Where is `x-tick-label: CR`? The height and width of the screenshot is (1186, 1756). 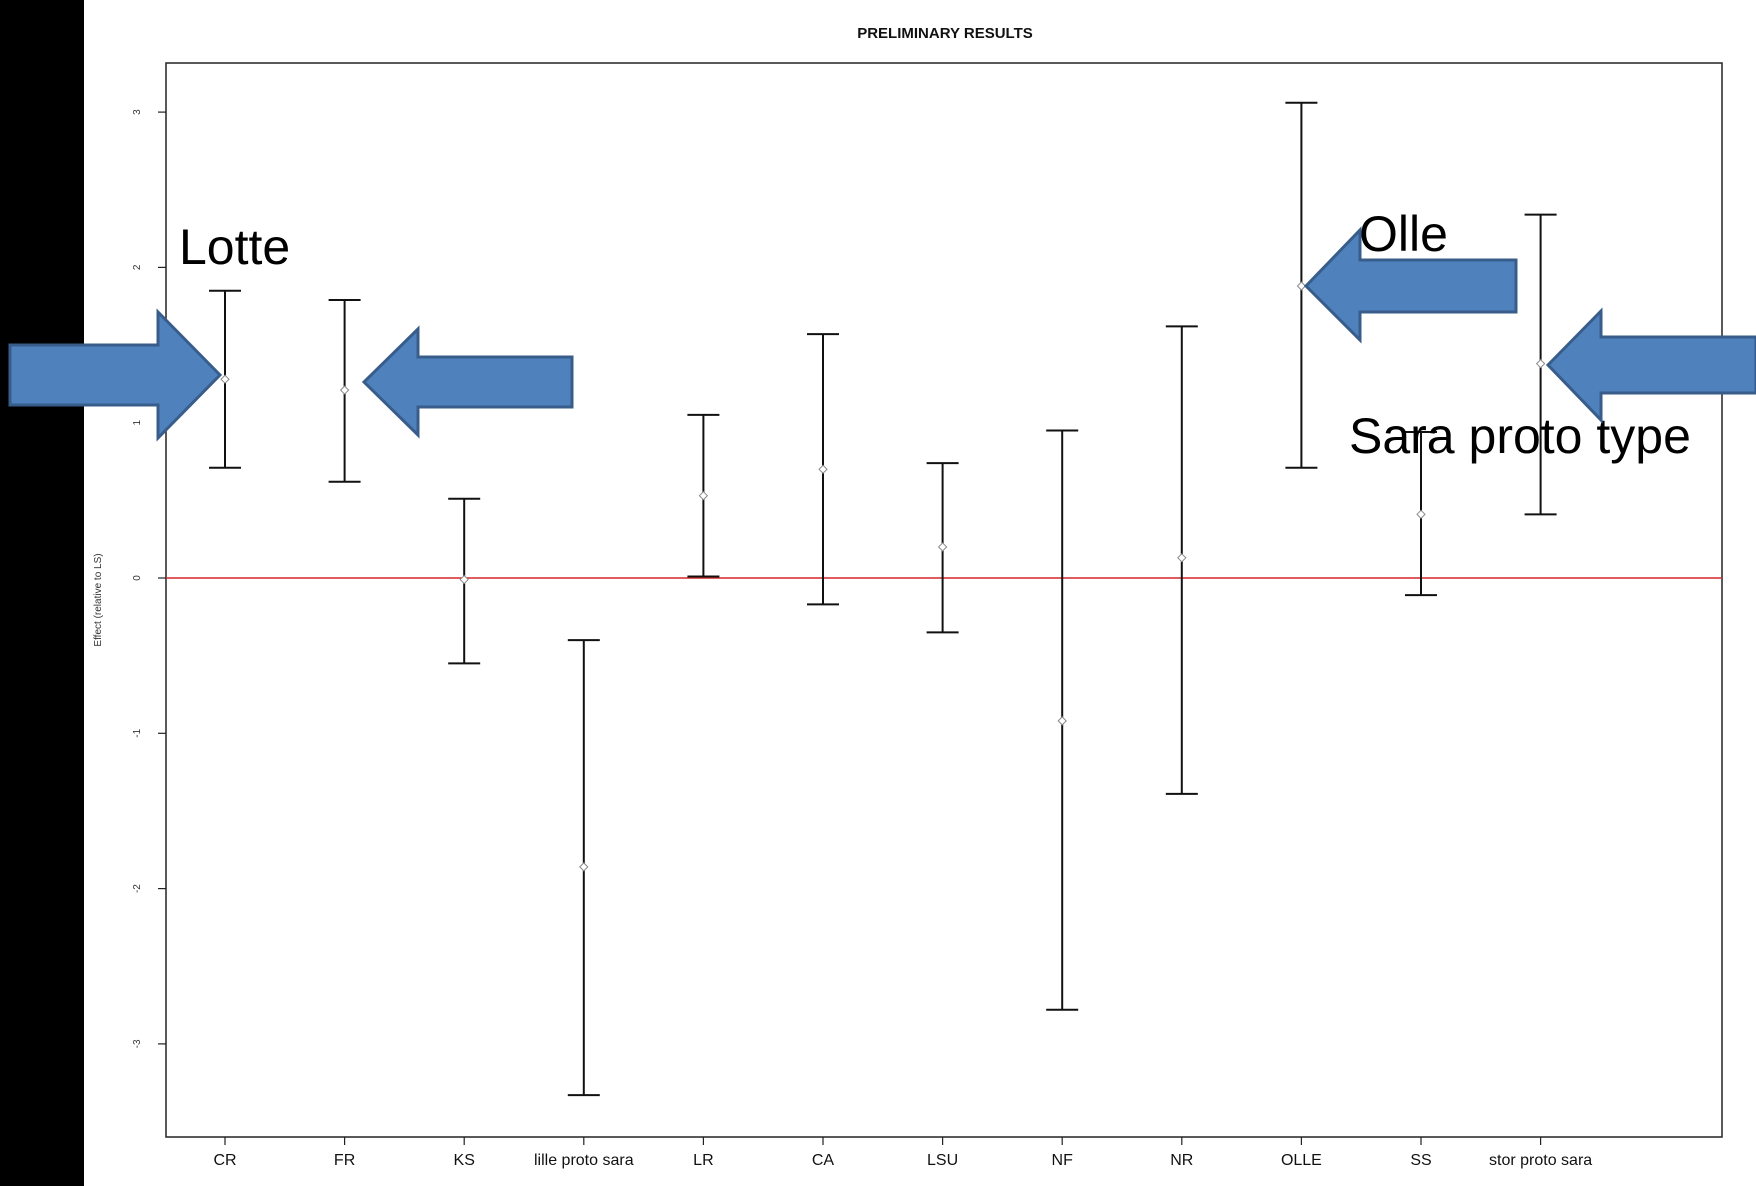
x-tick-label: CR is located at coordinates (224, 1160).